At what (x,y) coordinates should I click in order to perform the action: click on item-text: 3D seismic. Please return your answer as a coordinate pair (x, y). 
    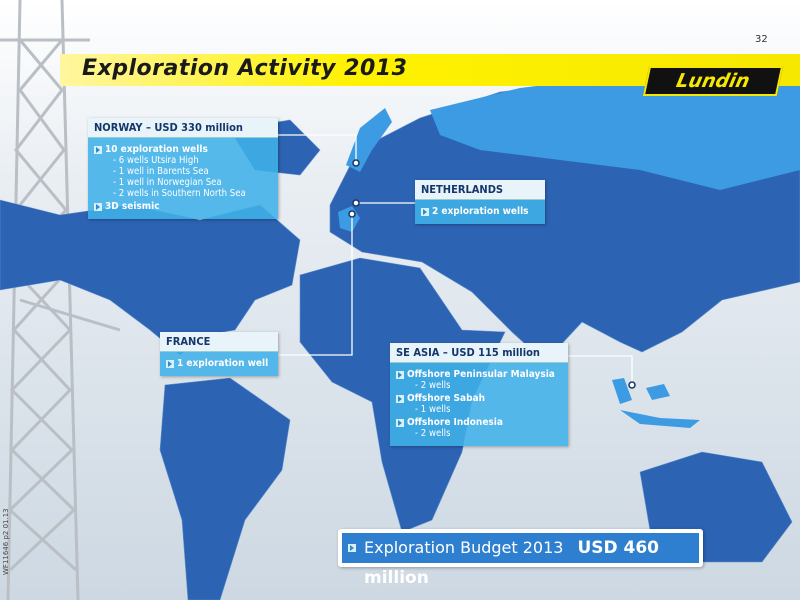
    Looking at the image, I should click on (132, 206).